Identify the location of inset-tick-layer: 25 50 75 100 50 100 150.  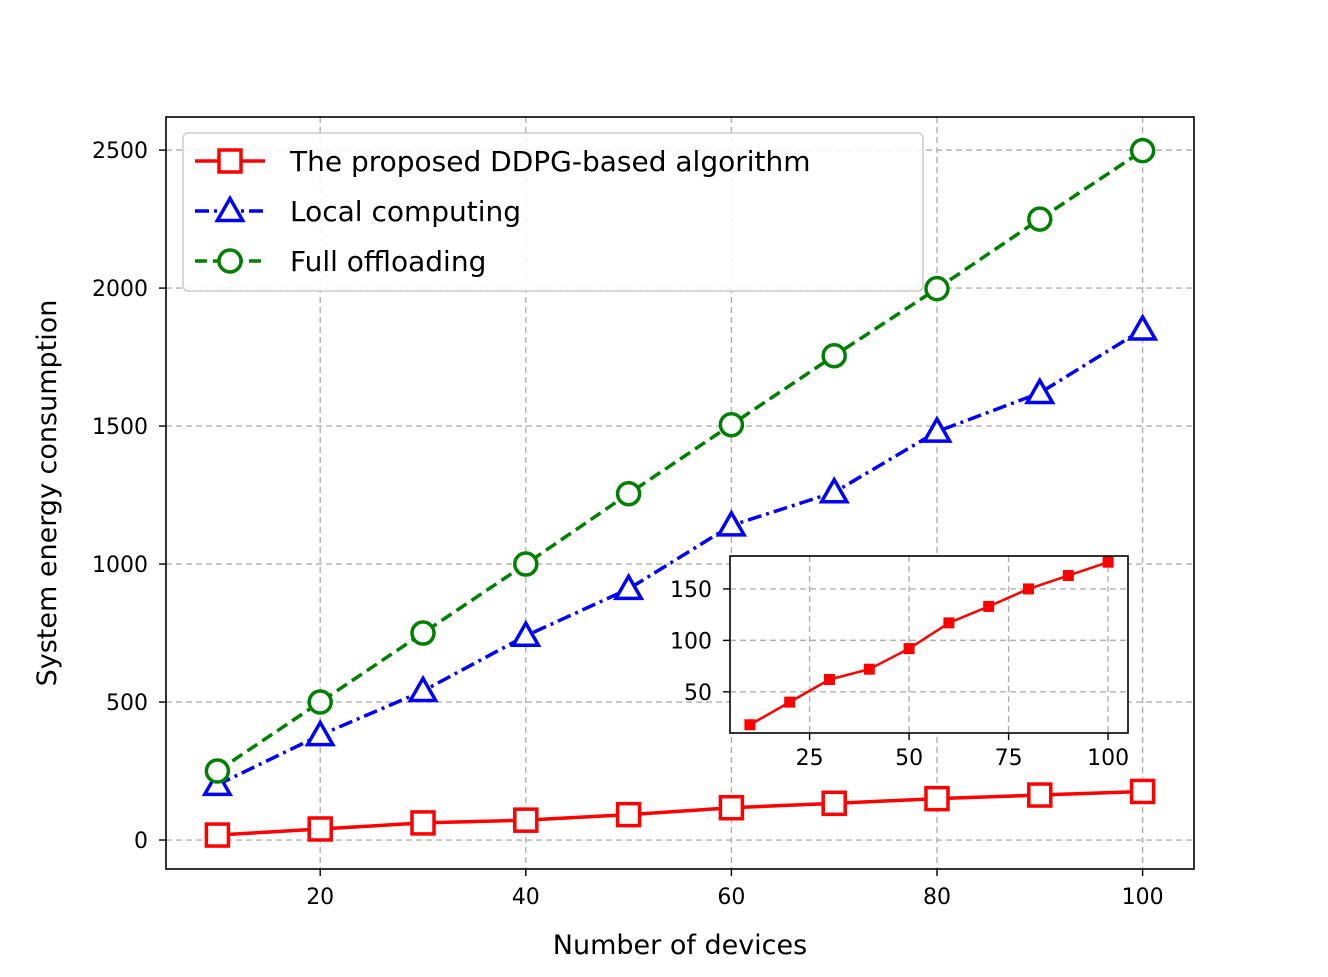
(899, 674).